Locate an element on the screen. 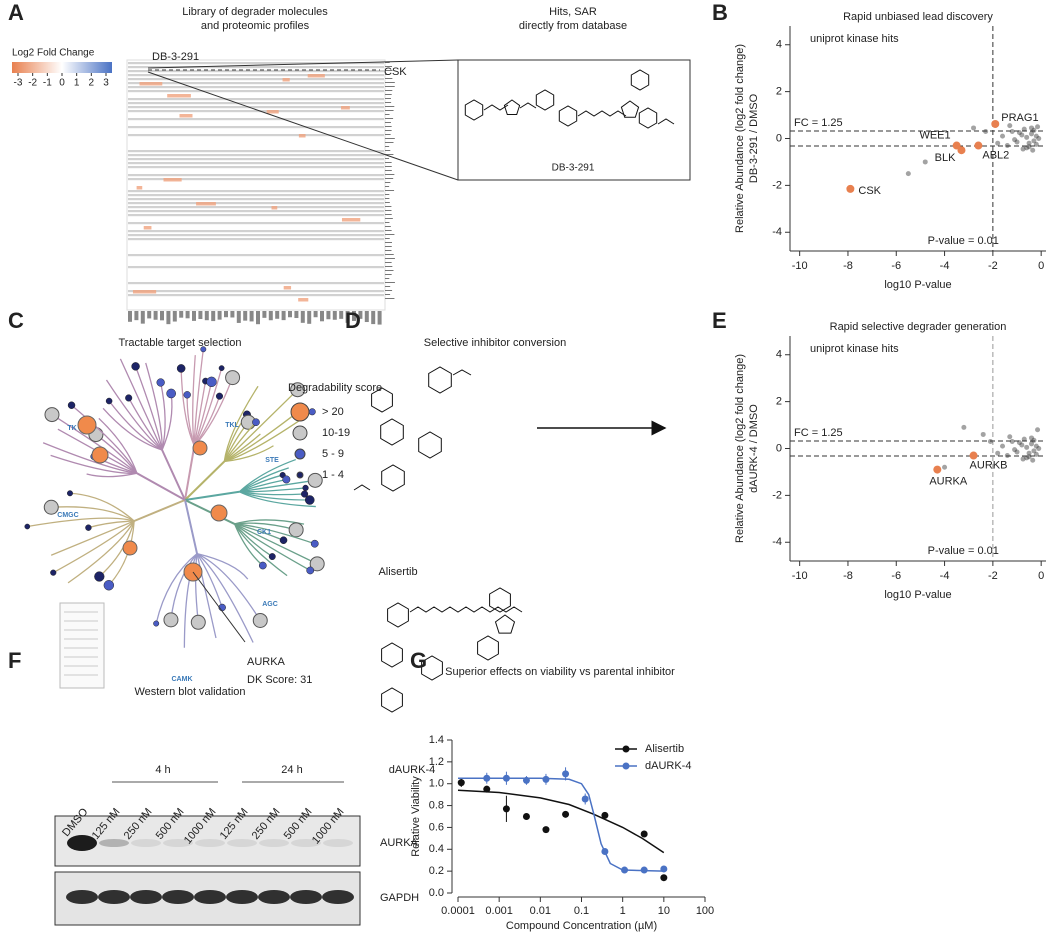  y-tick-label: 4 is located at coordinates (779, 355).